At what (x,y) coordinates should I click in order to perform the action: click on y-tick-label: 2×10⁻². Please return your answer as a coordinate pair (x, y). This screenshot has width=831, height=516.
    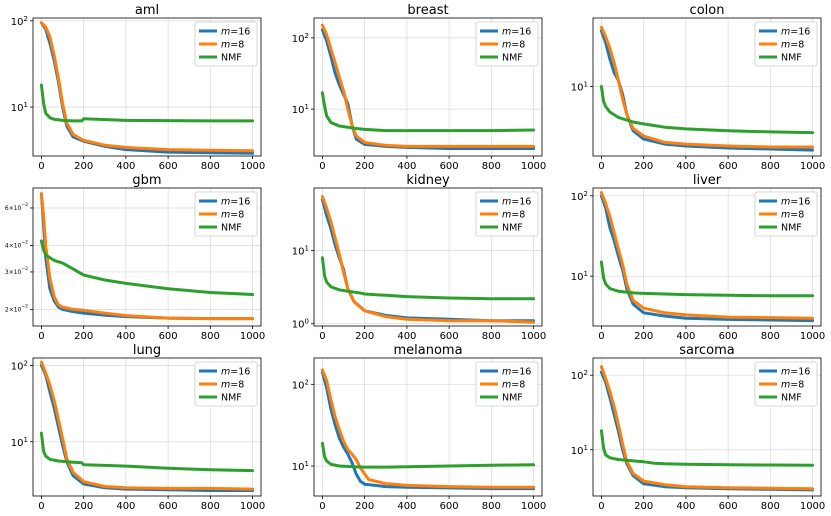
    Looking at the image, I should click on (16, 308).